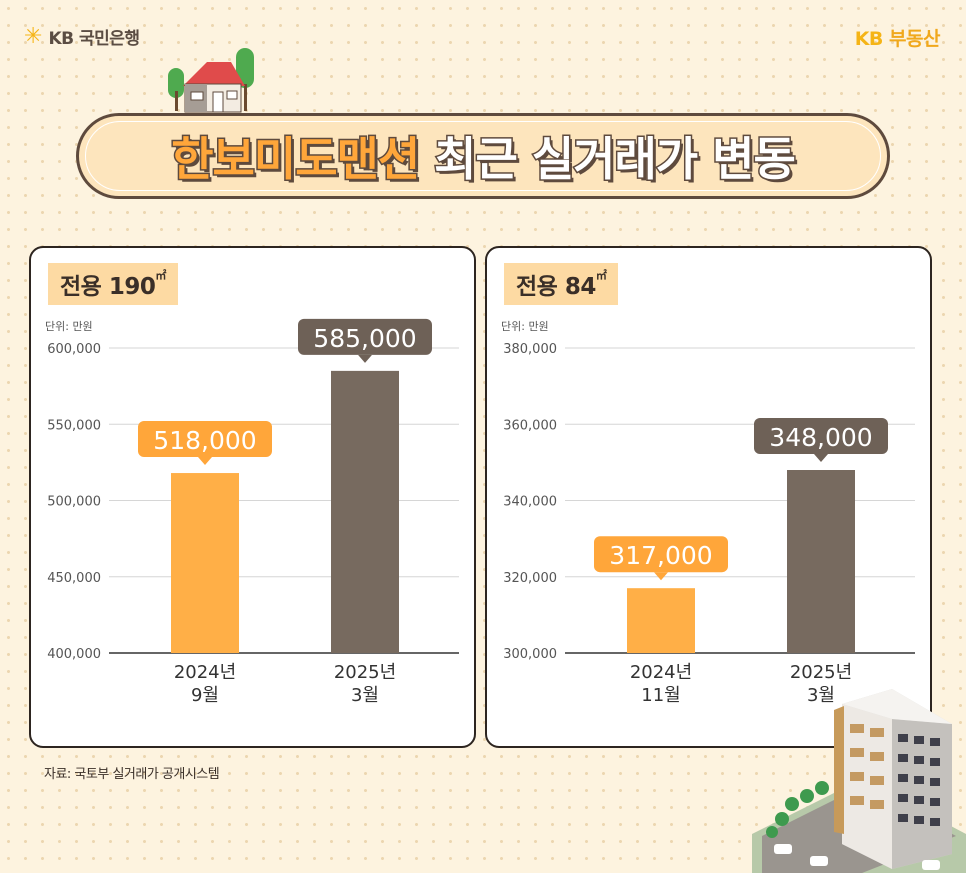 The image size is (966, 873). I want to click on value-label: 348,000, so click(820, 437).